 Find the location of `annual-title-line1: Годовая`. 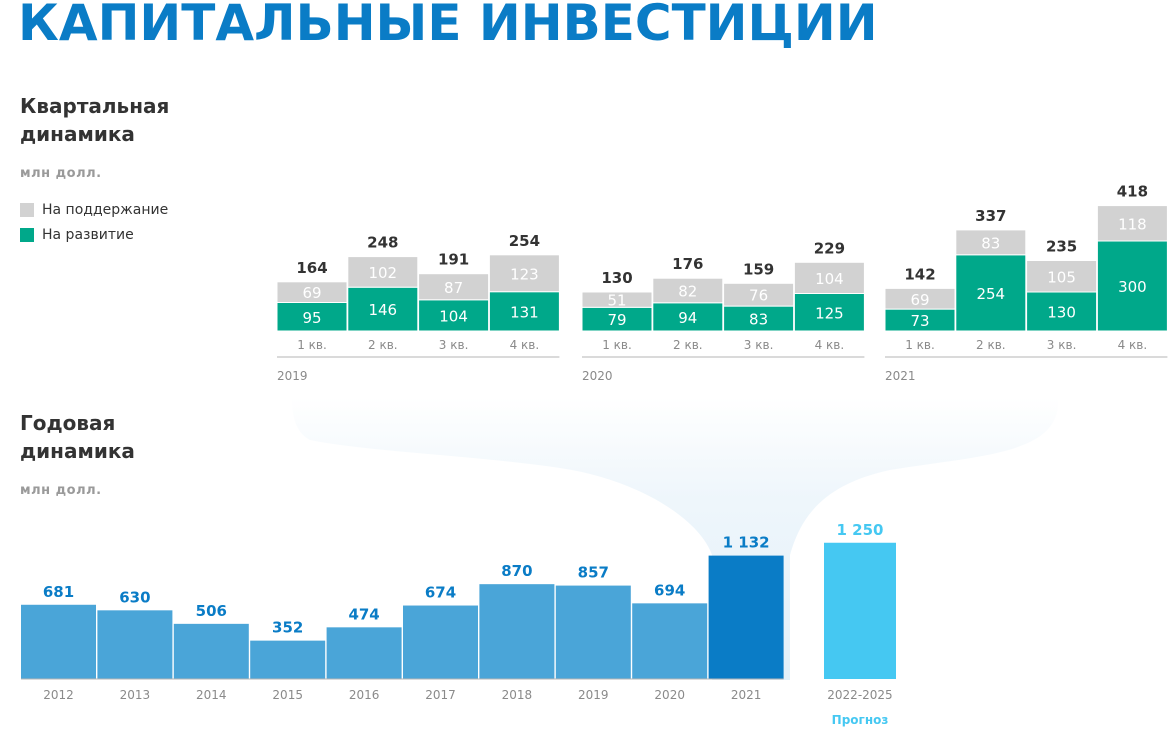

annual-title-line1: Годовая is located at coordinates (68, 423).